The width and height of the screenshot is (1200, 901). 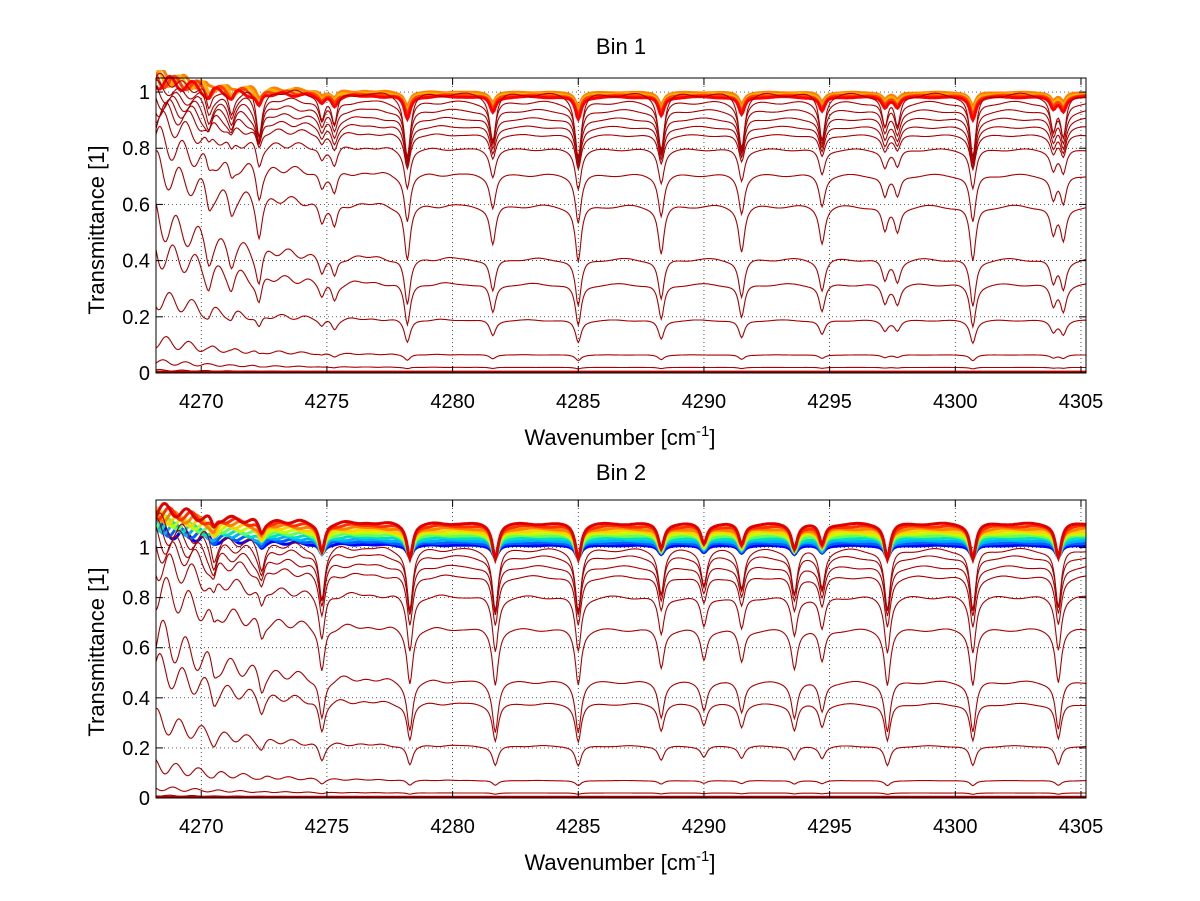 What do you see at coordinates (829, 827) in the screenshot?
I see `panel-2-xtick-label-5: 4295` at bounding box center [829, 827].